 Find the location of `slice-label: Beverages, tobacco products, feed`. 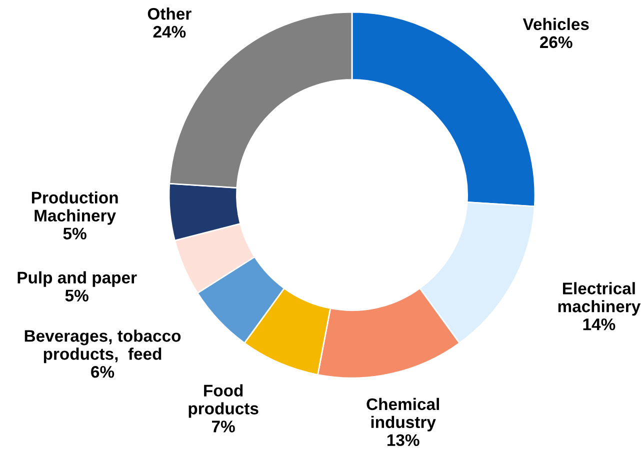

slice-label: Beverages, tobacco products, feed is located at coordinates (102, 347).